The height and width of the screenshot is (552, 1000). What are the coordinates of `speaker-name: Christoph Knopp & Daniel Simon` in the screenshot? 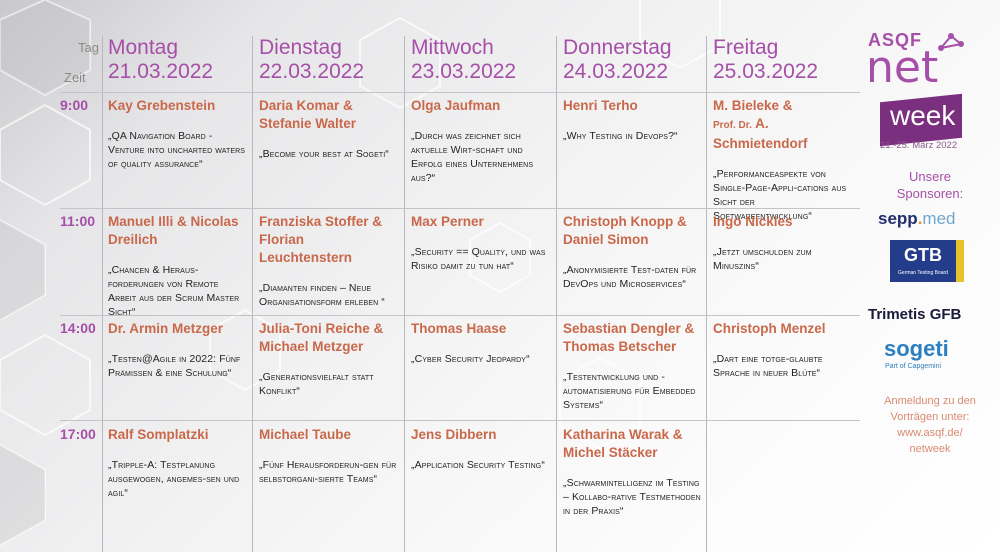 It's located at (625, 230).